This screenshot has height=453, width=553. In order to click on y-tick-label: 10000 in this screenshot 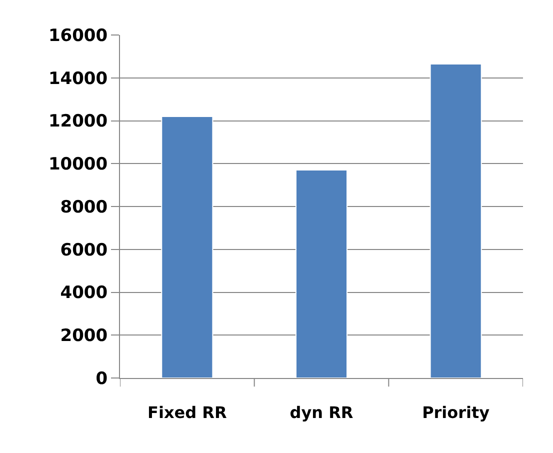, I will do `click(78, 164)`.